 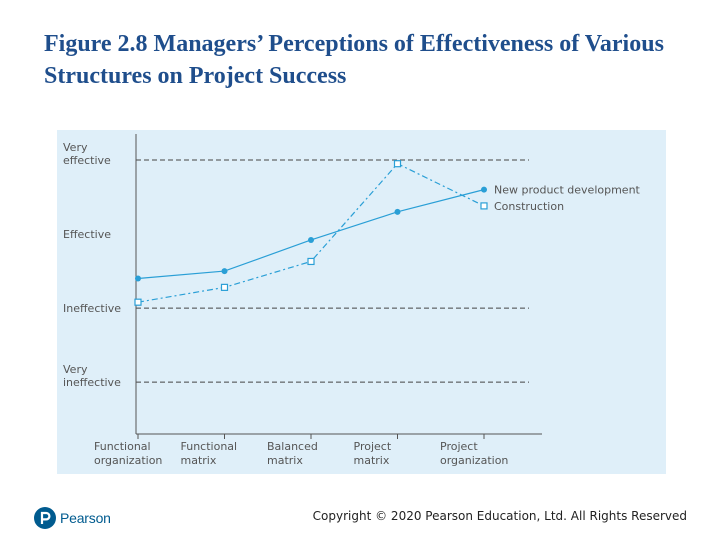 What do you see at coordinates (87, 160) in the screenshot?
I see `y-tick-label-line: effective` at bounding box center [87, 160].